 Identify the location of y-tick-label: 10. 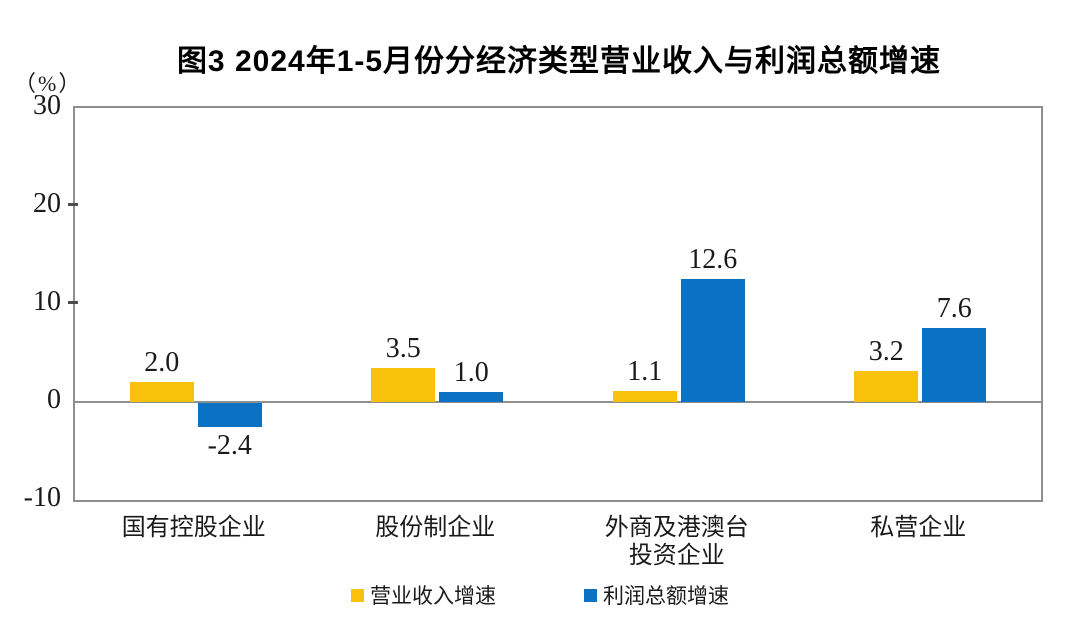
(47, 301).